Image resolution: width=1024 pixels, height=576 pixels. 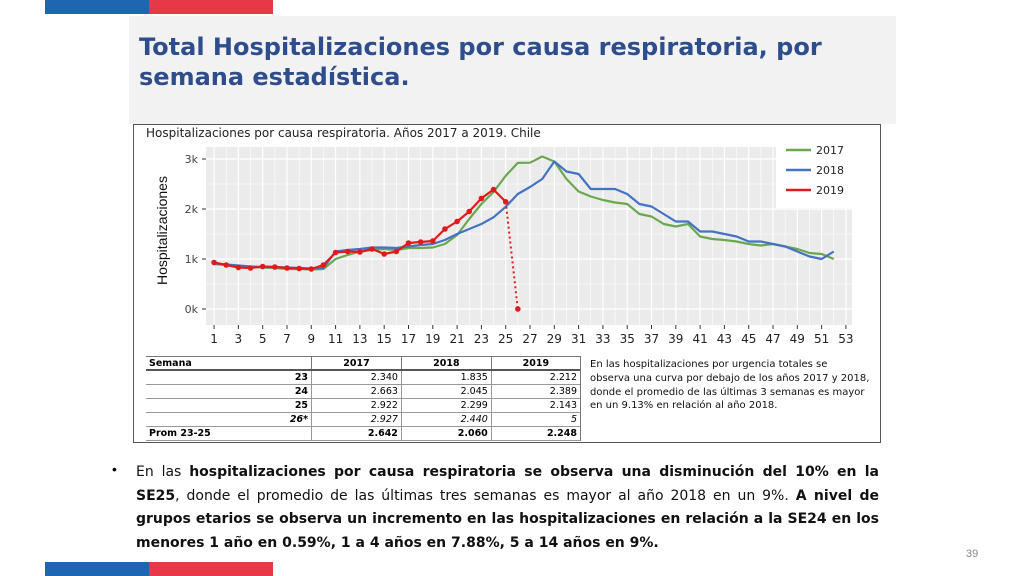 What do you see at coordinates (214, 339) in the screenshot?
I see `x-tick-label: 1` at bounding box center [214, 339].